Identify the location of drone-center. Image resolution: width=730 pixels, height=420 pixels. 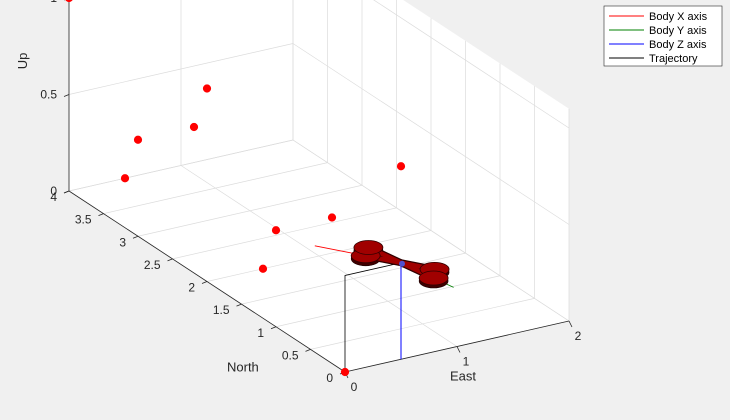
(402, 263).